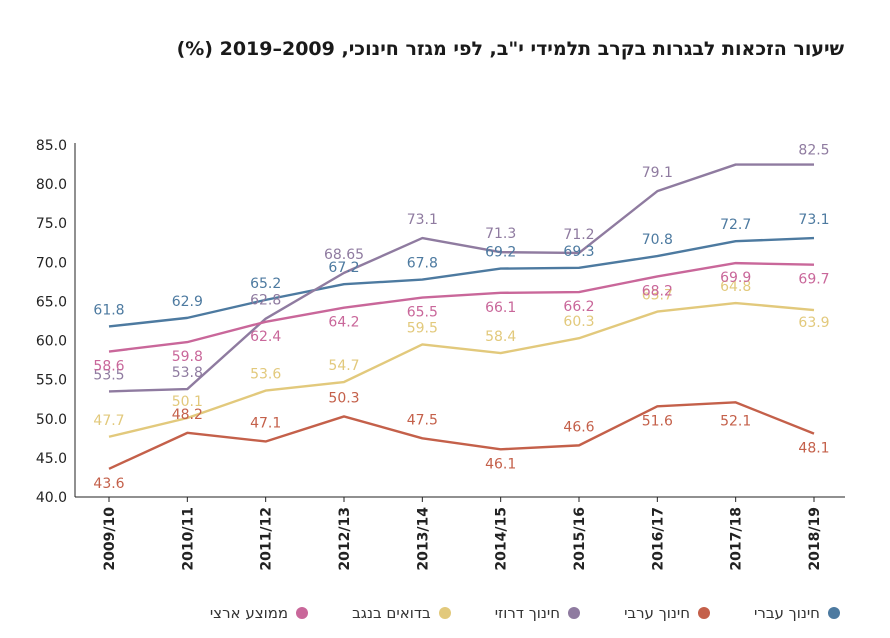 This screenshot has height=638, width=890. I want to click on data-label: 67.8, so click(422, 264).